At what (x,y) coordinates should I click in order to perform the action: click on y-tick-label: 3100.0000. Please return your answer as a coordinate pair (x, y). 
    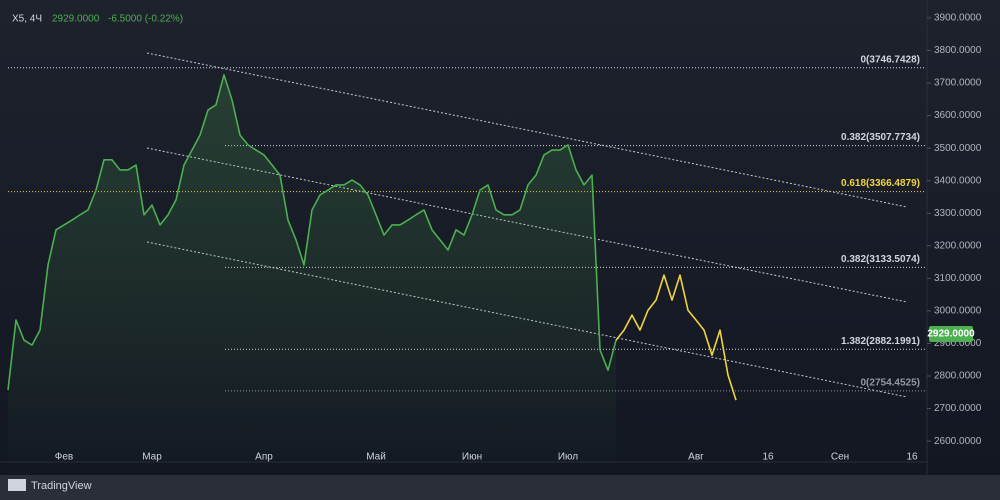
    Looking at the image, I should click on (958, 278).